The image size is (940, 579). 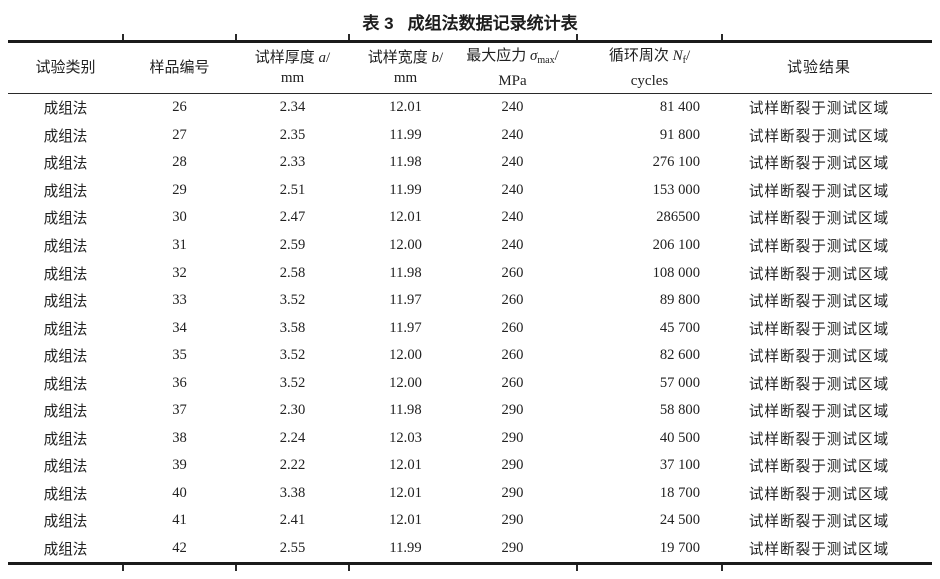 I want to click on cell-cycle-count: 58 800, so click(x=679, y=410).